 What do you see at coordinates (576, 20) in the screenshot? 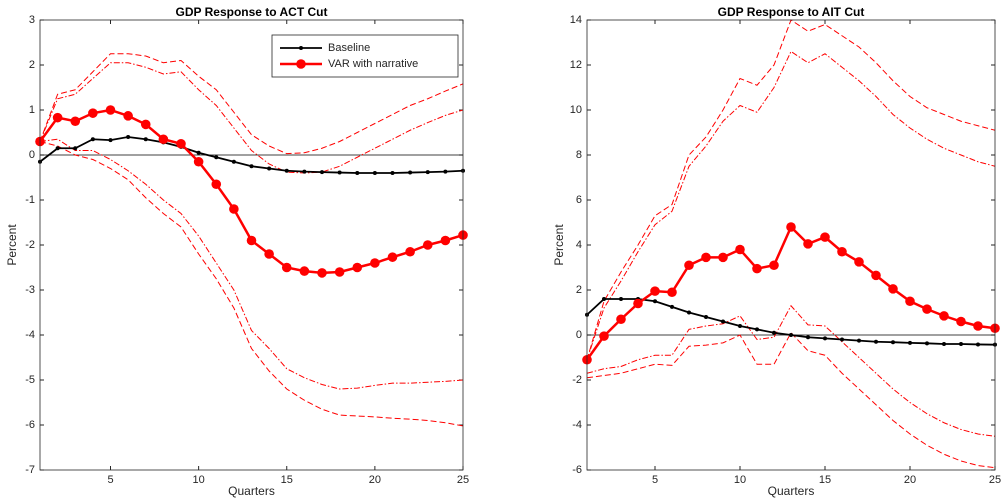
I see `y-tick-label: 14` at bounding box center [576, 20].